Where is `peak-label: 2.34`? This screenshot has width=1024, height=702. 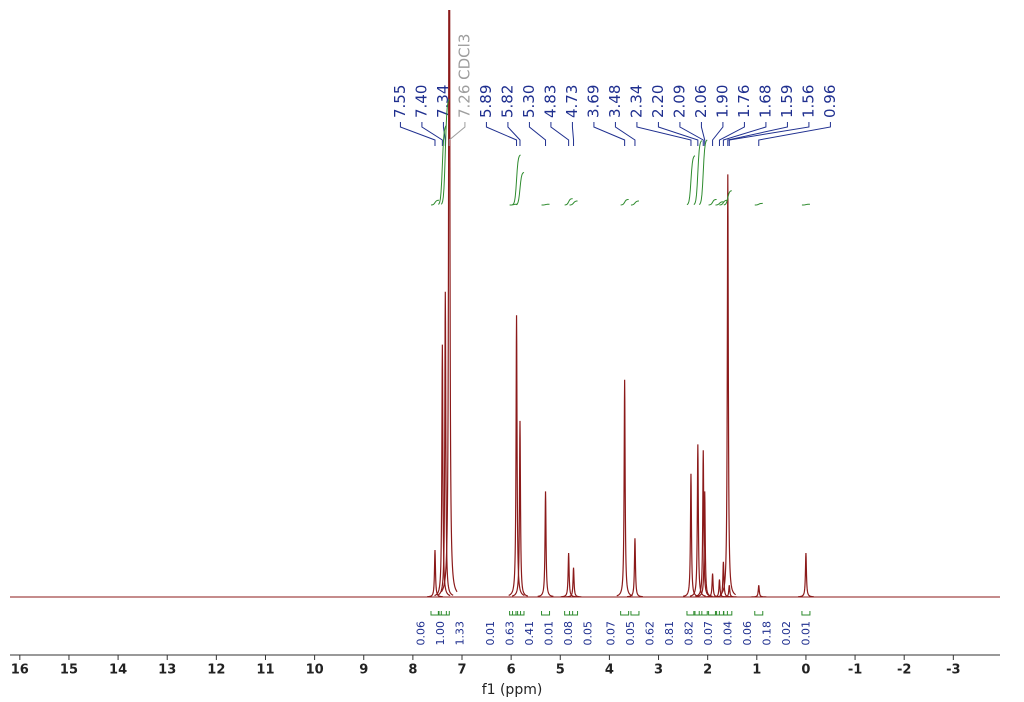
peak-label: 2.34 is located at coordinates (636, 101).